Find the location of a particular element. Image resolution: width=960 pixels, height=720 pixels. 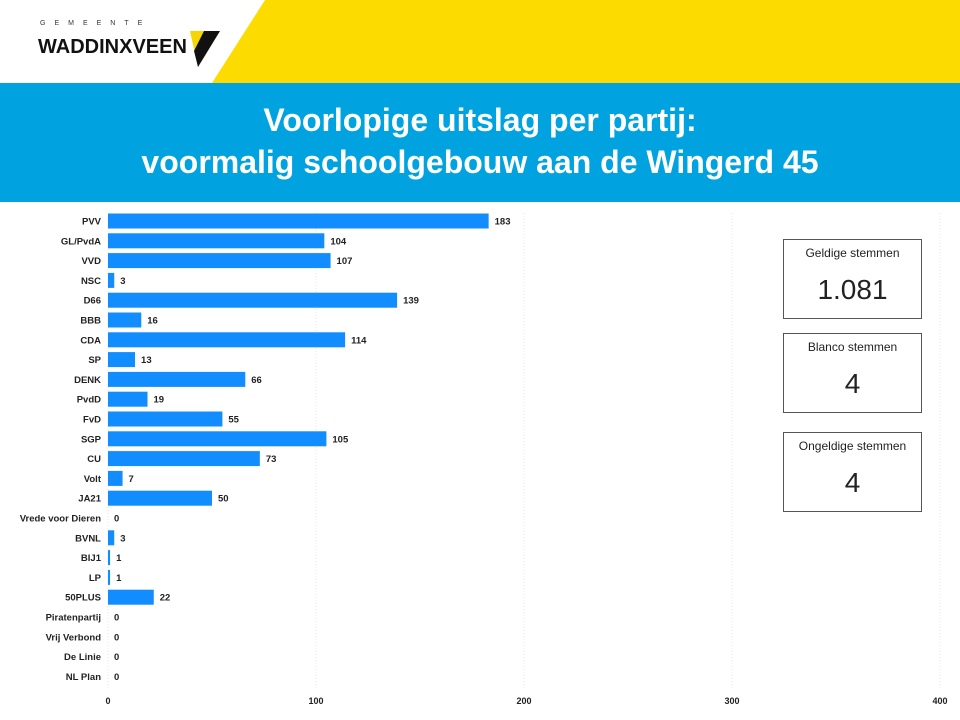

category-label: SGP is located at coordinates (91, 439).